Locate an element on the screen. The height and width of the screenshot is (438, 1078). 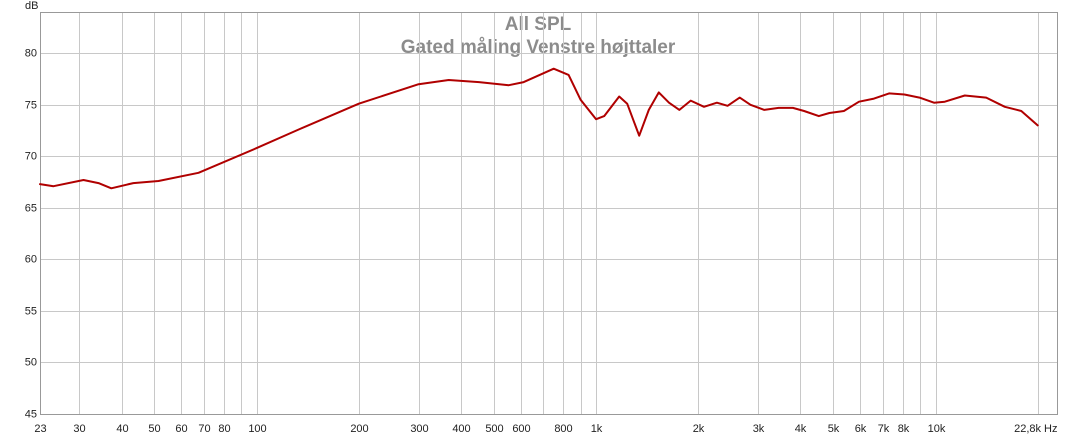
x-tick-label: 7k is located at coordinates (884, 429).